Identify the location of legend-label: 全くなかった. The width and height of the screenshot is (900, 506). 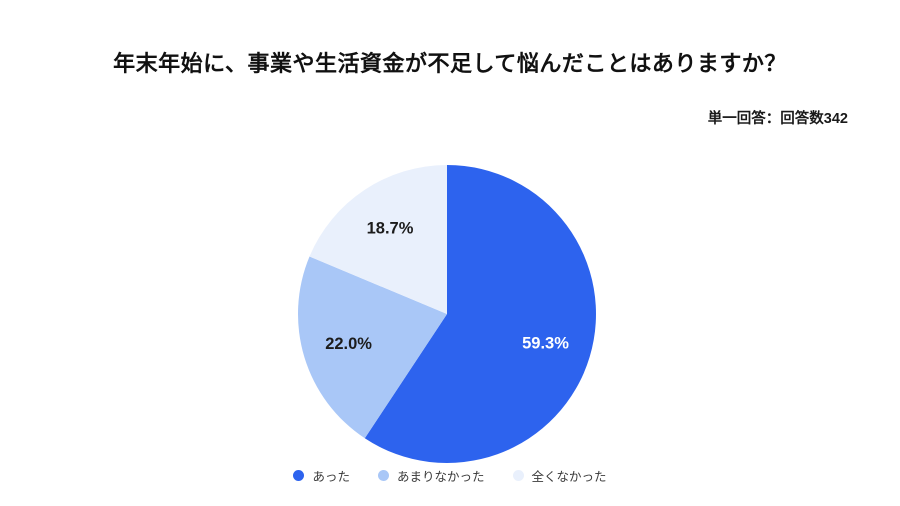
(569, 477).